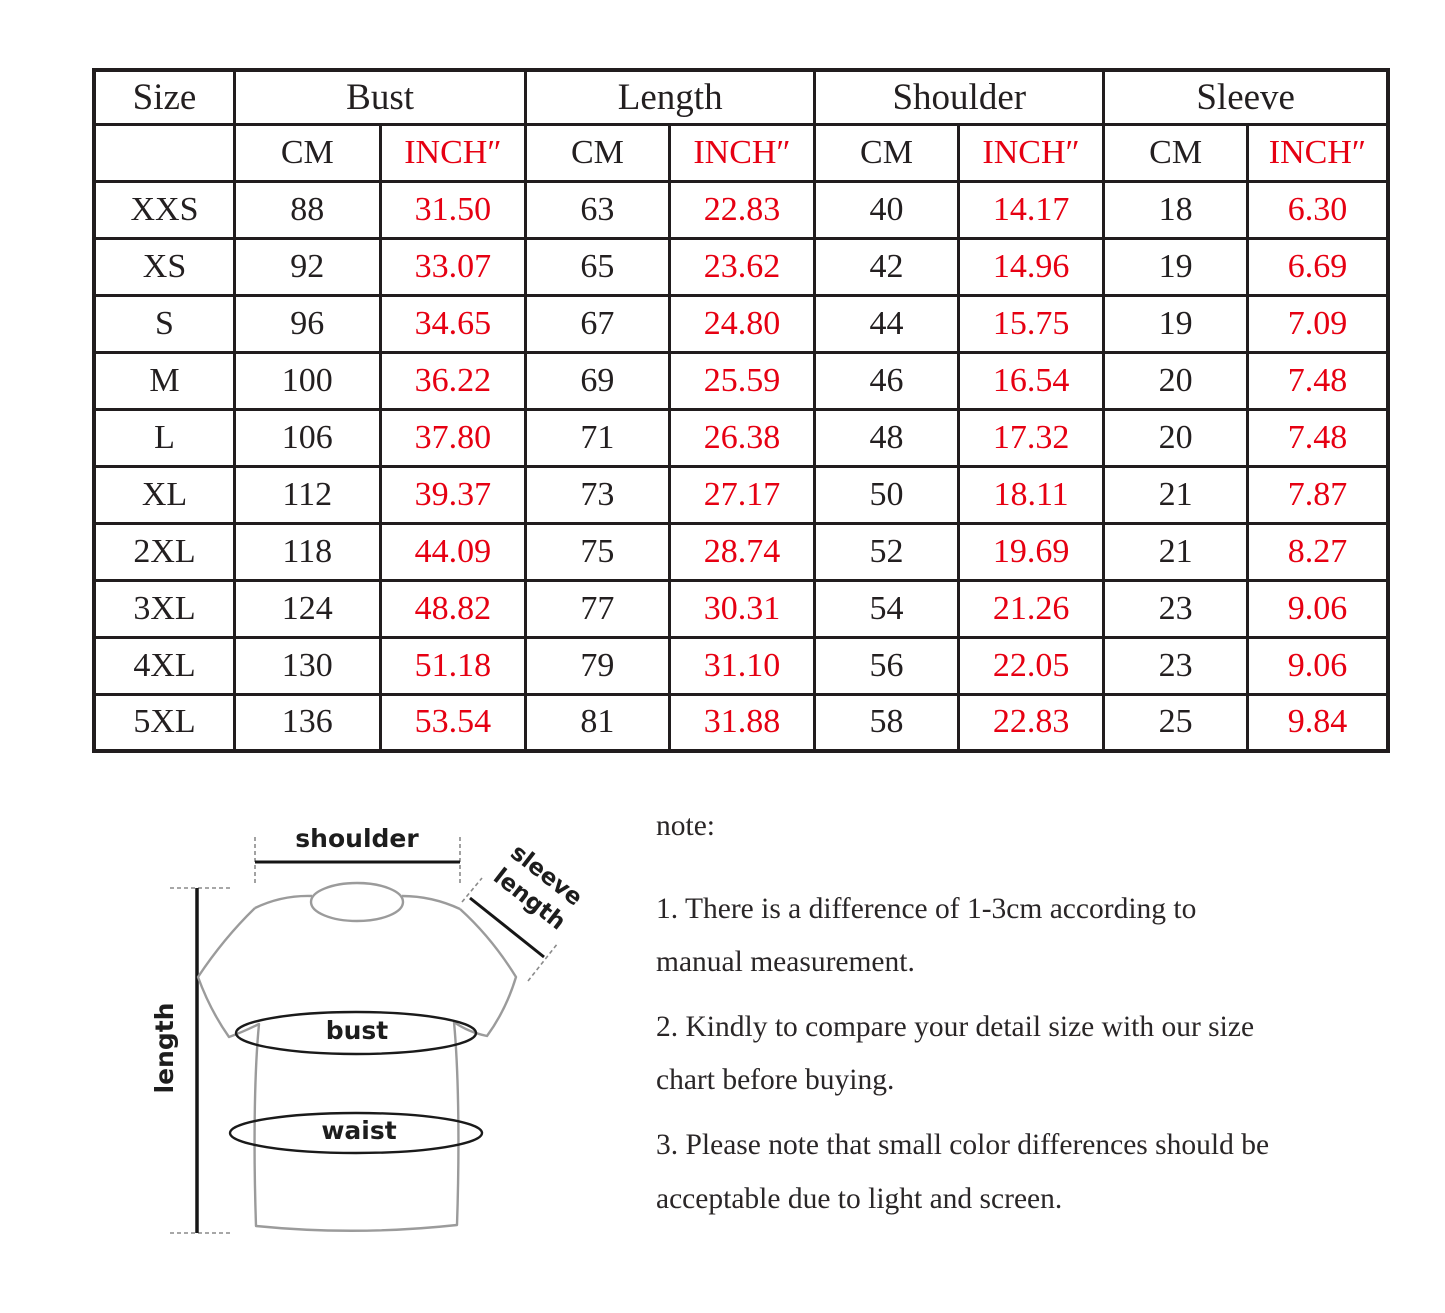  What do you see at coordinates (1175, 722) in the screenshot?
I see `sleeve-cm: 25` at bounding box center [1175, 722].